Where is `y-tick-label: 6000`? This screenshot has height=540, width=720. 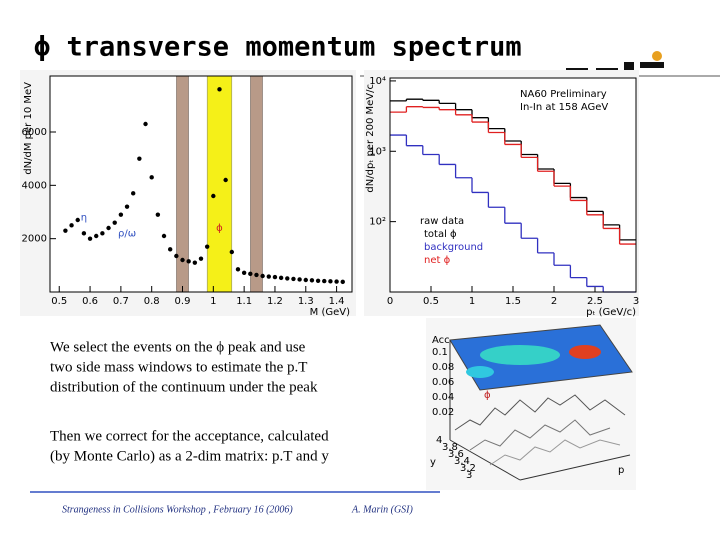 y-tick-label: 6000 is located at coordinates (34, 132).